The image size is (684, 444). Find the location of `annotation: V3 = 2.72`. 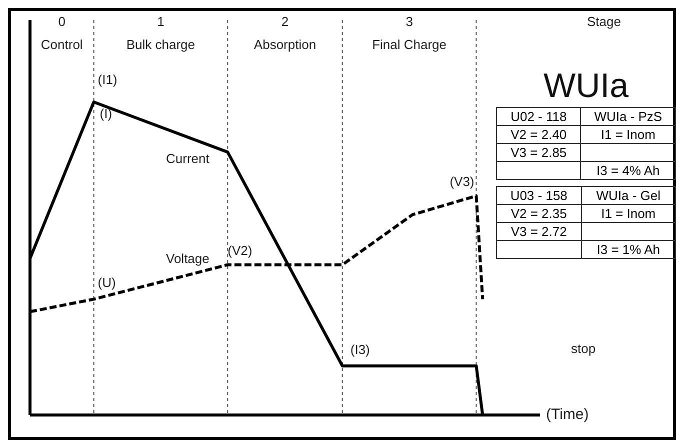

annotation: V3 = 2.72 is located at coordinates (539, 231).